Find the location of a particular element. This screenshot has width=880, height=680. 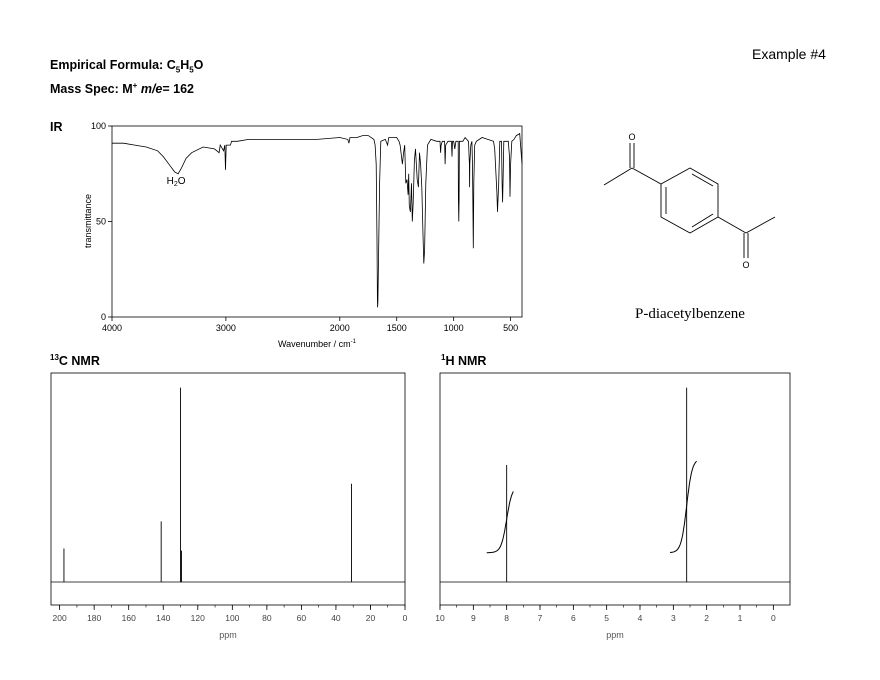

h-nmr-x-tick-label: 0 is located at coordinates (773, 618).